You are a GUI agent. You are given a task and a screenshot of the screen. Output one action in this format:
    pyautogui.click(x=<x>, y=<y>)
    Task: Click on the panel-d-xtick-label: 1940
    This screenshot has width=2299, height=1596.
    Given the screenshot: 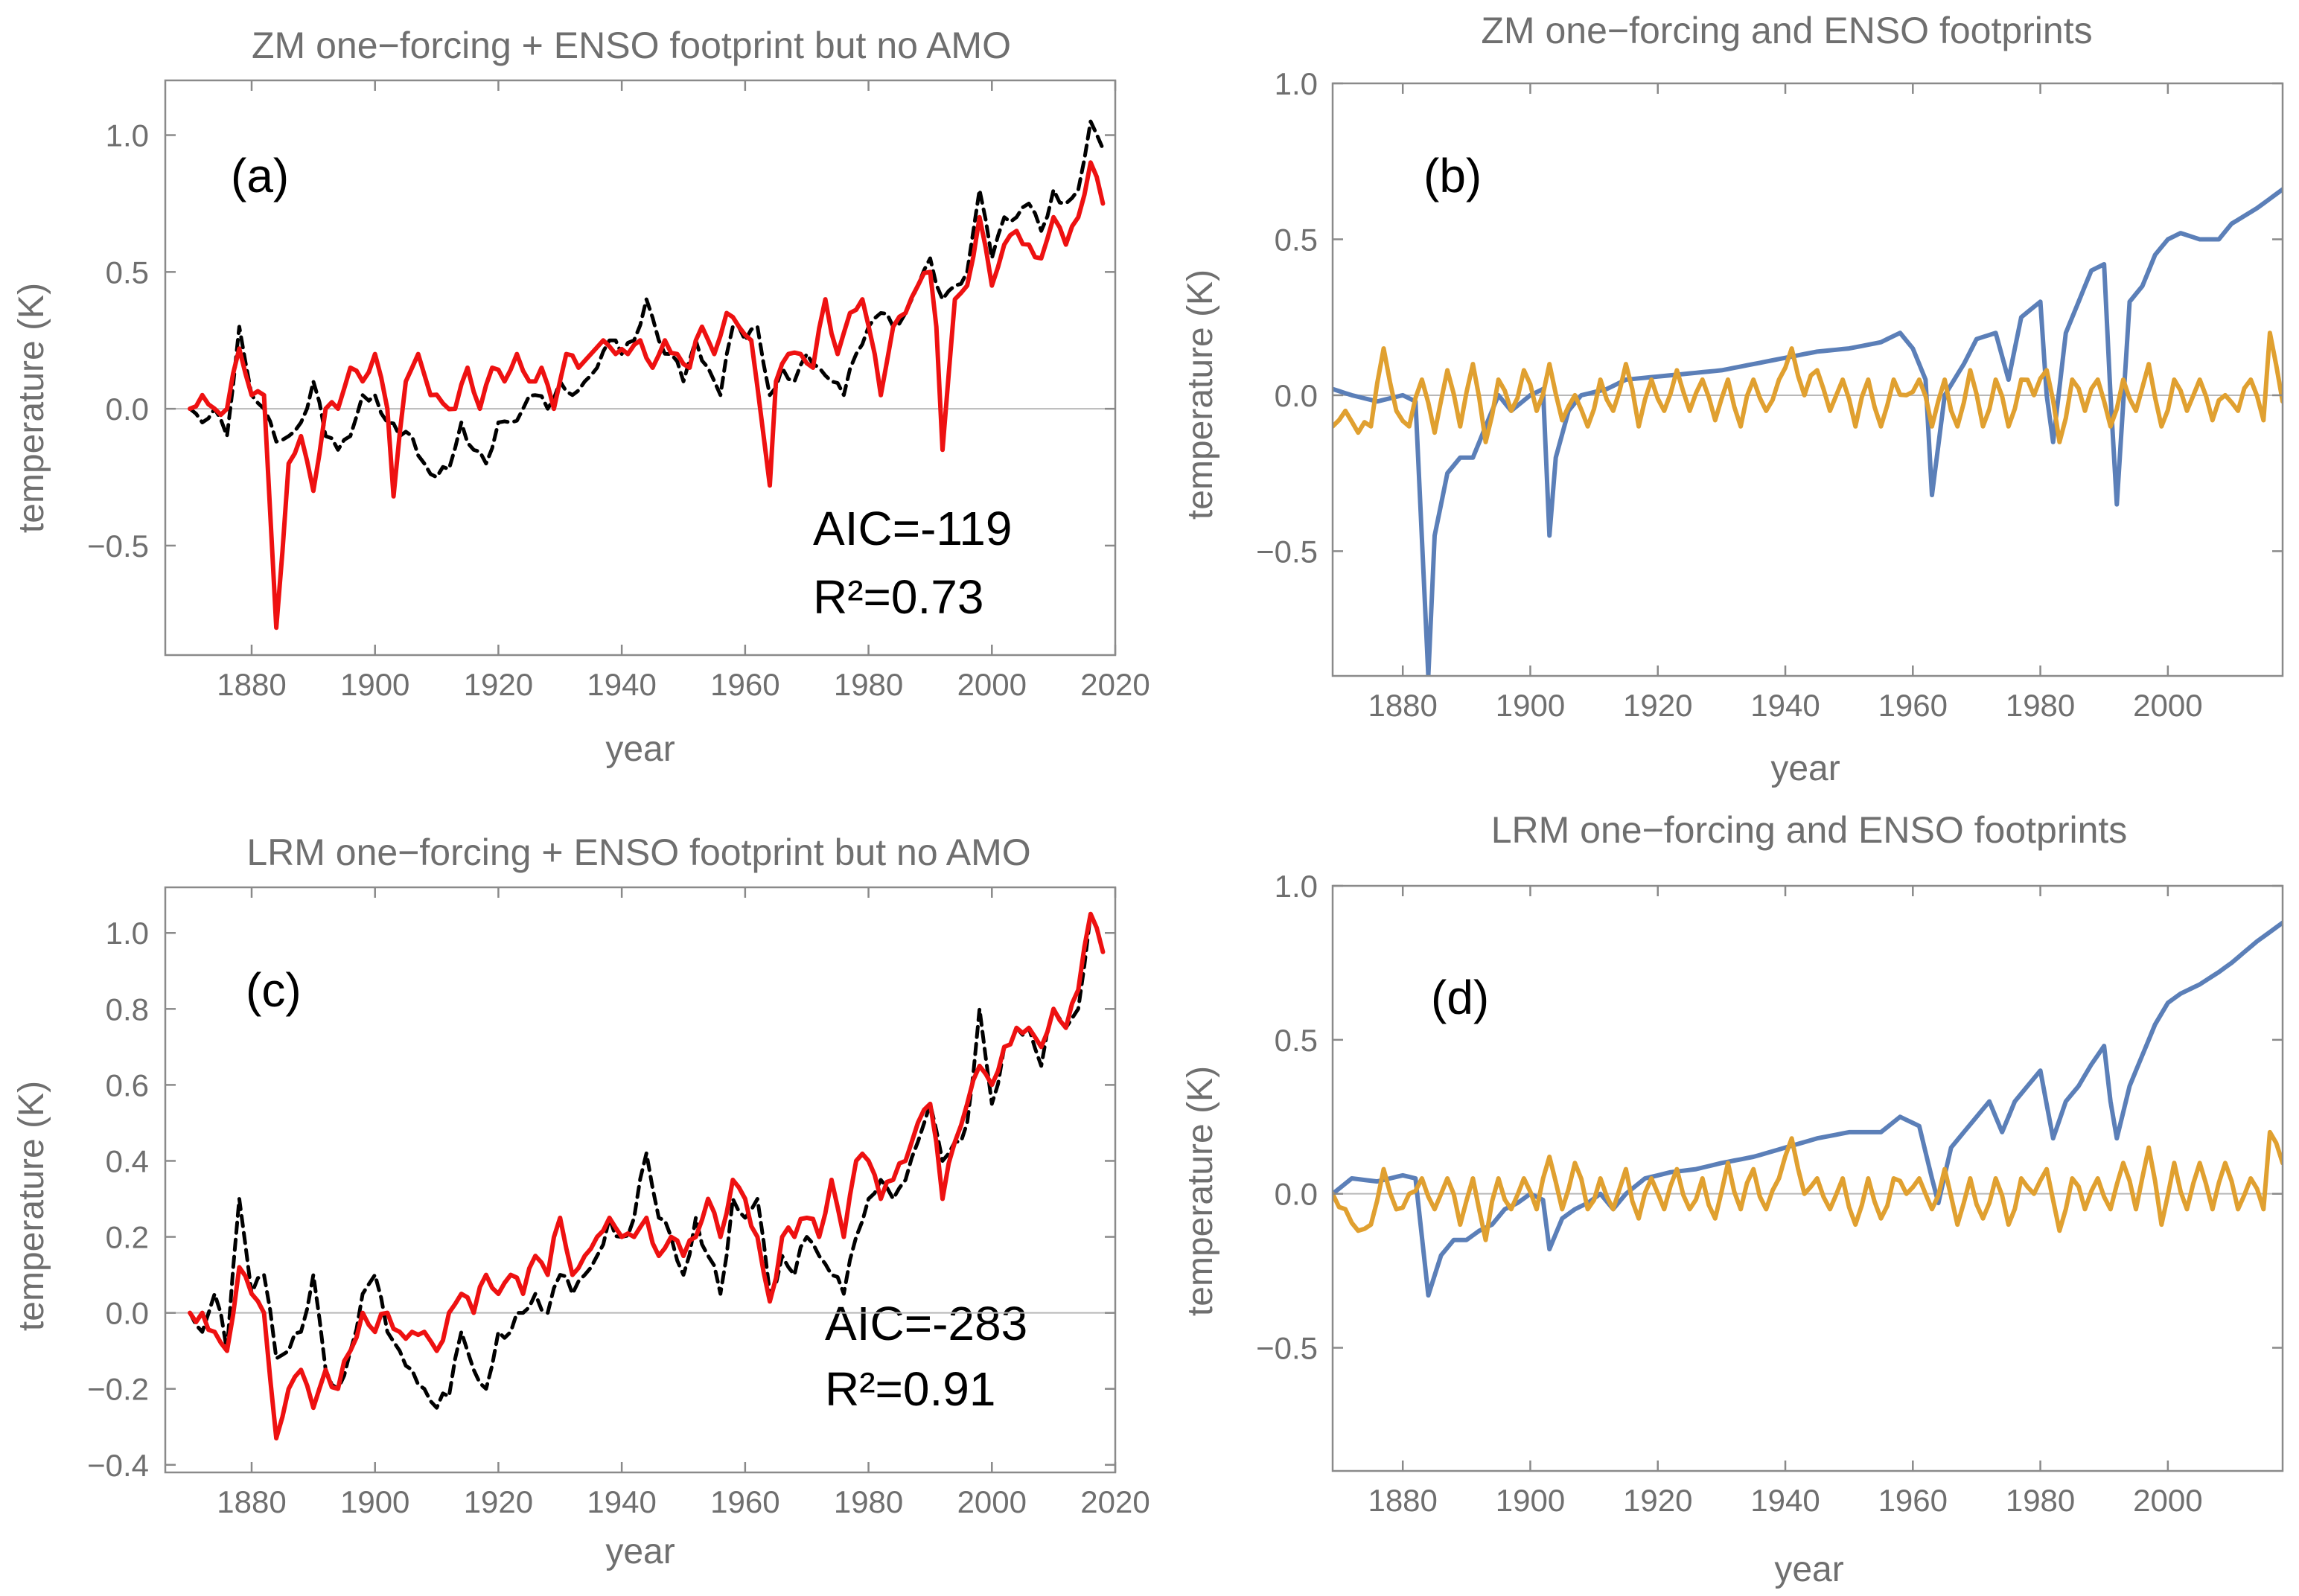 What is the action you would take?
    pyautogui.click(x=1785, y=1500)
    